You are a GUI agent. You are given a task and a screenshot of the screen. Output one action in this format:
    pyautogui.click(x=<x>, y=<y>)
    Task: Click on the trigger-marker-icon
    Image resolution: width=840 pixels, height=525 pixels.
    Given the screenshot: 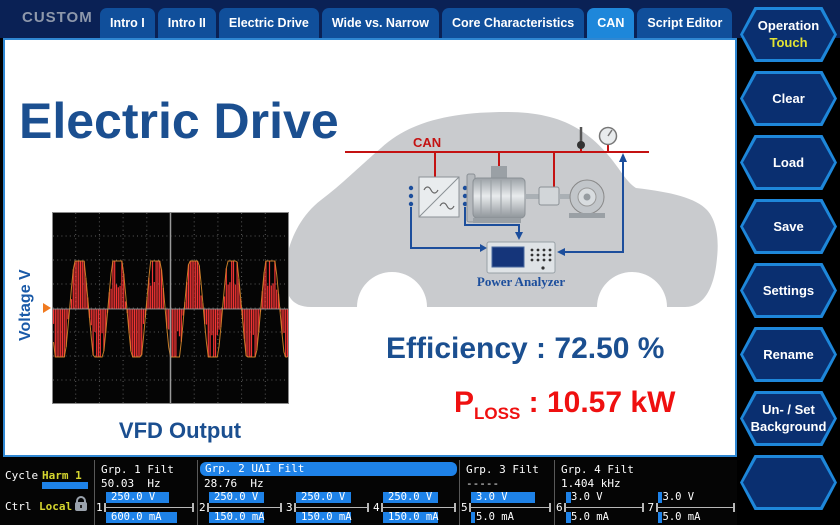 What is the action you would take?
    pyautogui.click(x=47, y=308)
    